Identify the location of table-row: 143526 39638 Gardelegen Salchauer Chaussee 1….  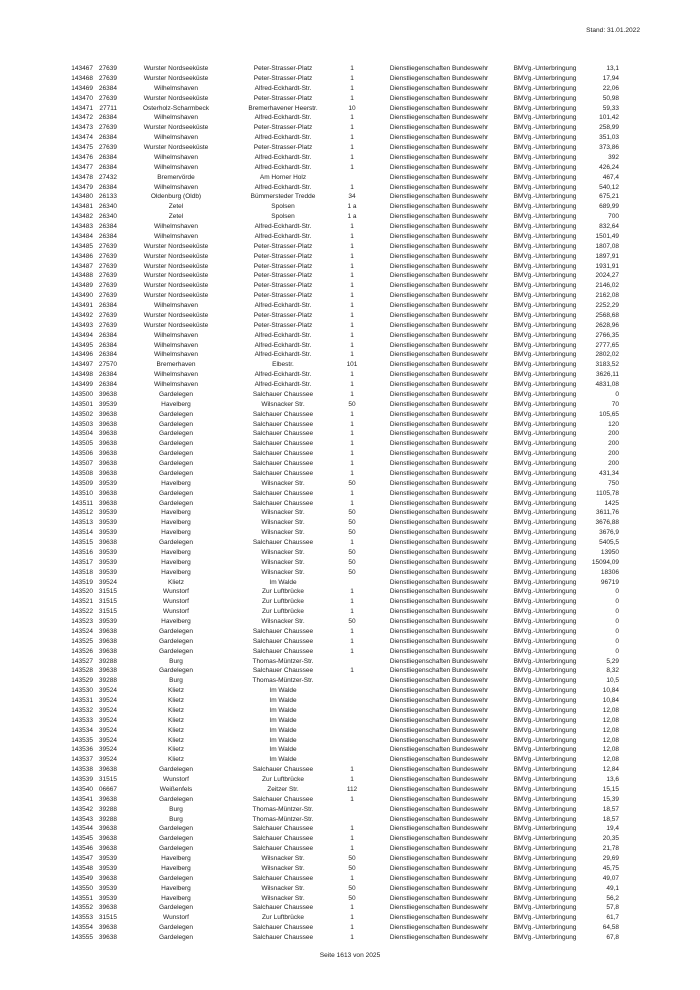
(343, 652).